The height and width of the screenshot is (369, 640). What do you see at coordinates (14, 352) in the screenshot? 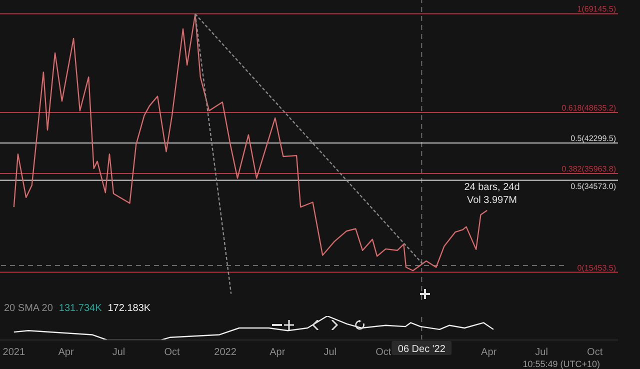
I see `x-tick-label: 2021` at bounding box center [14, 352].